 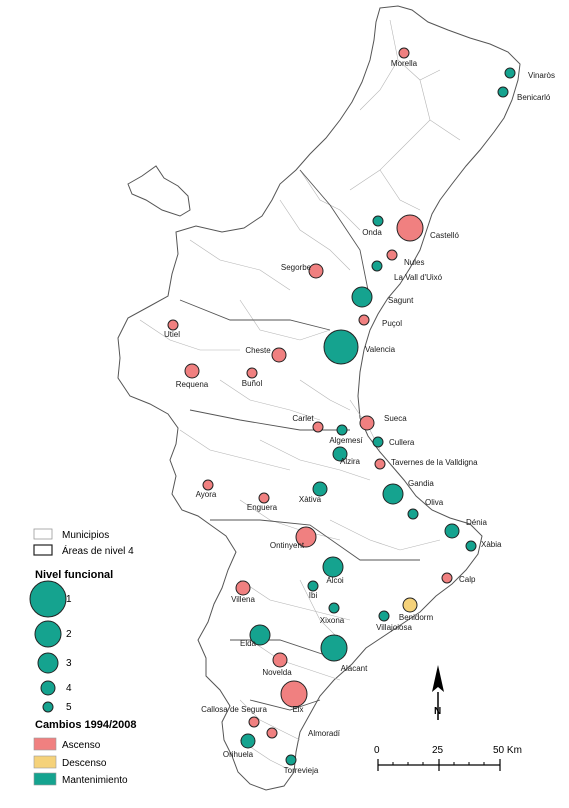 What do you see at coordinates (69, 663) in the screenshot?
I see `legend-level-3-label: 3` at bounding box center [69, 663].